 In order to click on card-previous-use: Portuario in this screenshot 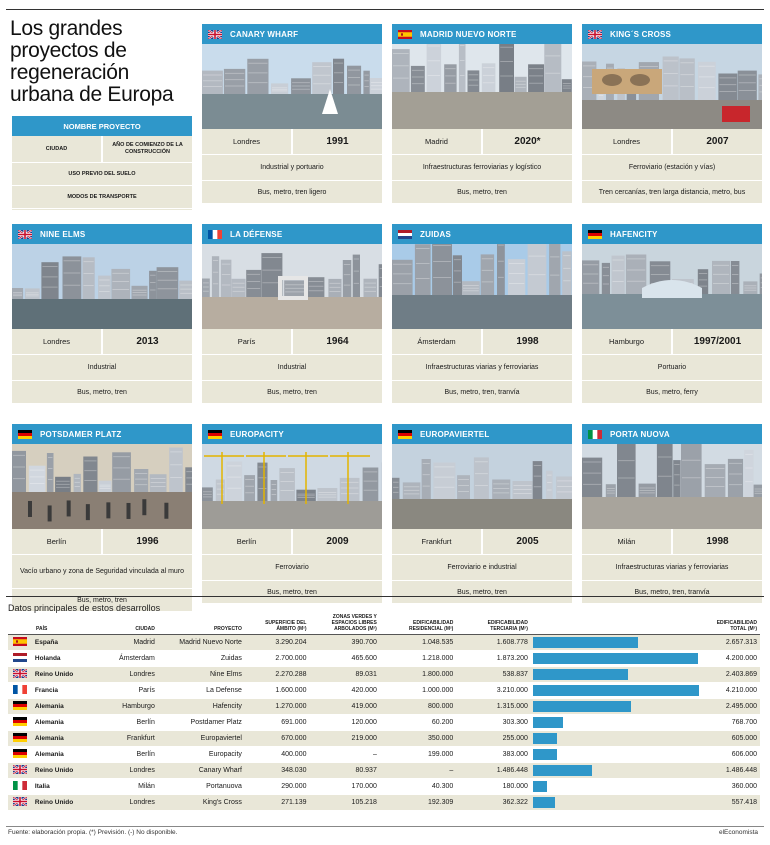, I will do `click(672, 368)`.